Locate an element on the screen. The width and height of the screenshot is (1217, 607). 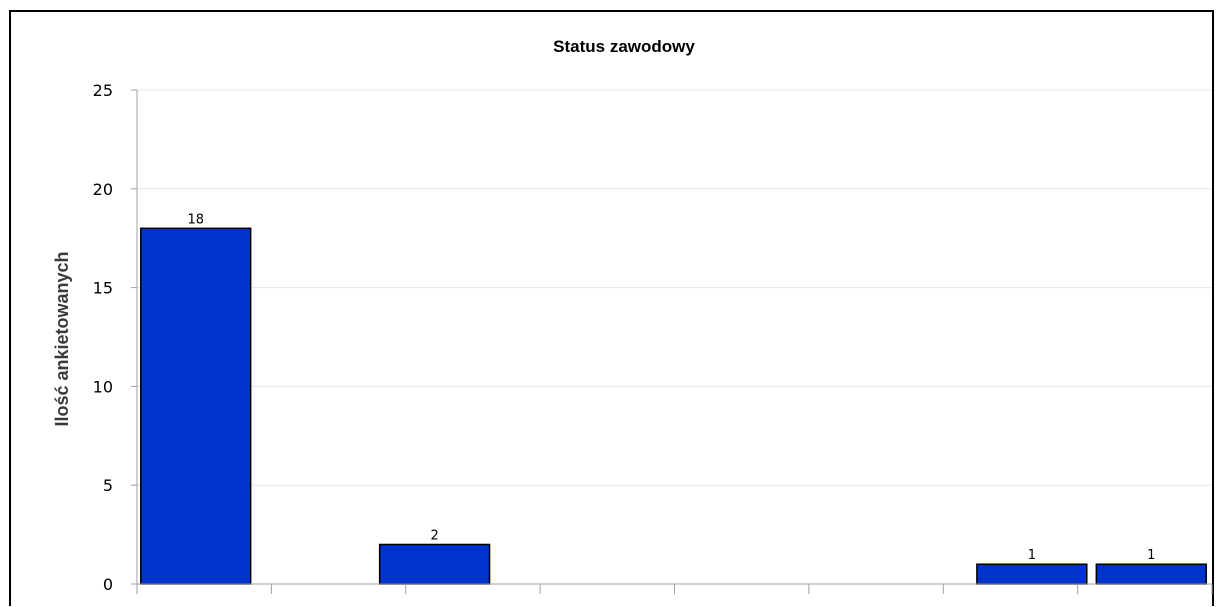
y-tick-label: 0 is located at coordinates (108, 584).